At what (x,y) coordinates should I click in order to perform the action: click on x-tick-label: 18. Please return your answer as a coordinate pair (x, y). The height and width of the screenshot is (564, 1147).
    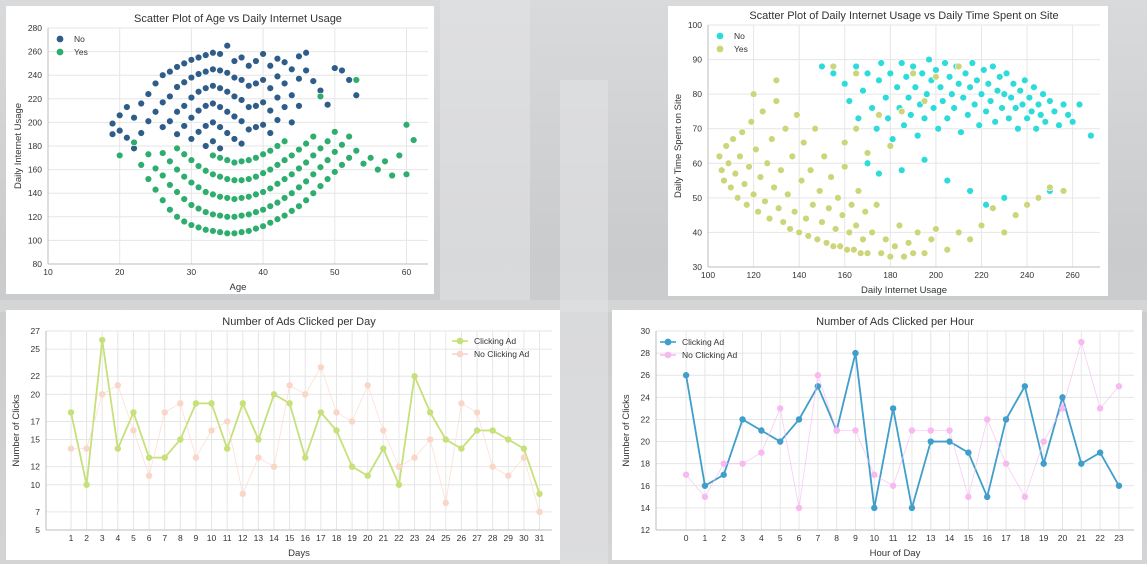
    Looking at the image, I should click on (337, 538).